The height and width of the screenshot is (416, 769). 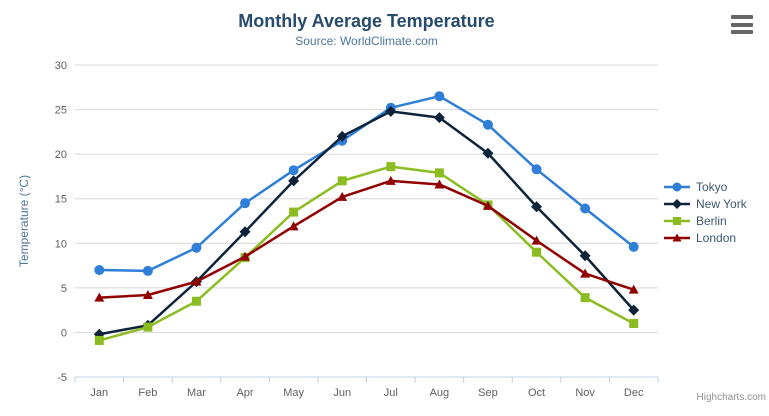 What do you see at coordinates (711, 220) in the screenshot?
I see `legend-label: Berlin` at bounding box center [711, 220].